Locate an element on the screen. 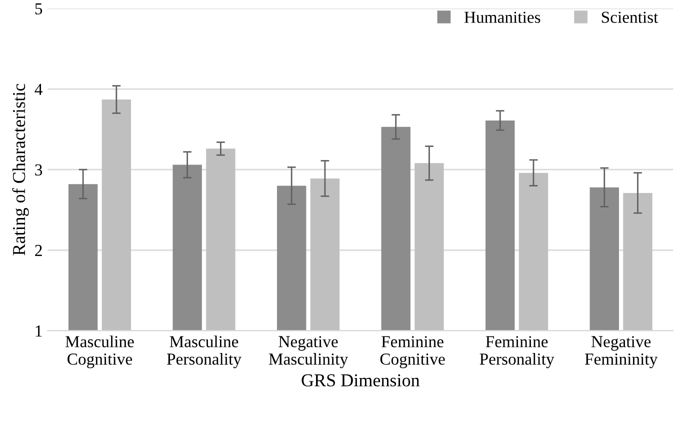  y-tick-label: 4 is located at coordinates (38, 89).